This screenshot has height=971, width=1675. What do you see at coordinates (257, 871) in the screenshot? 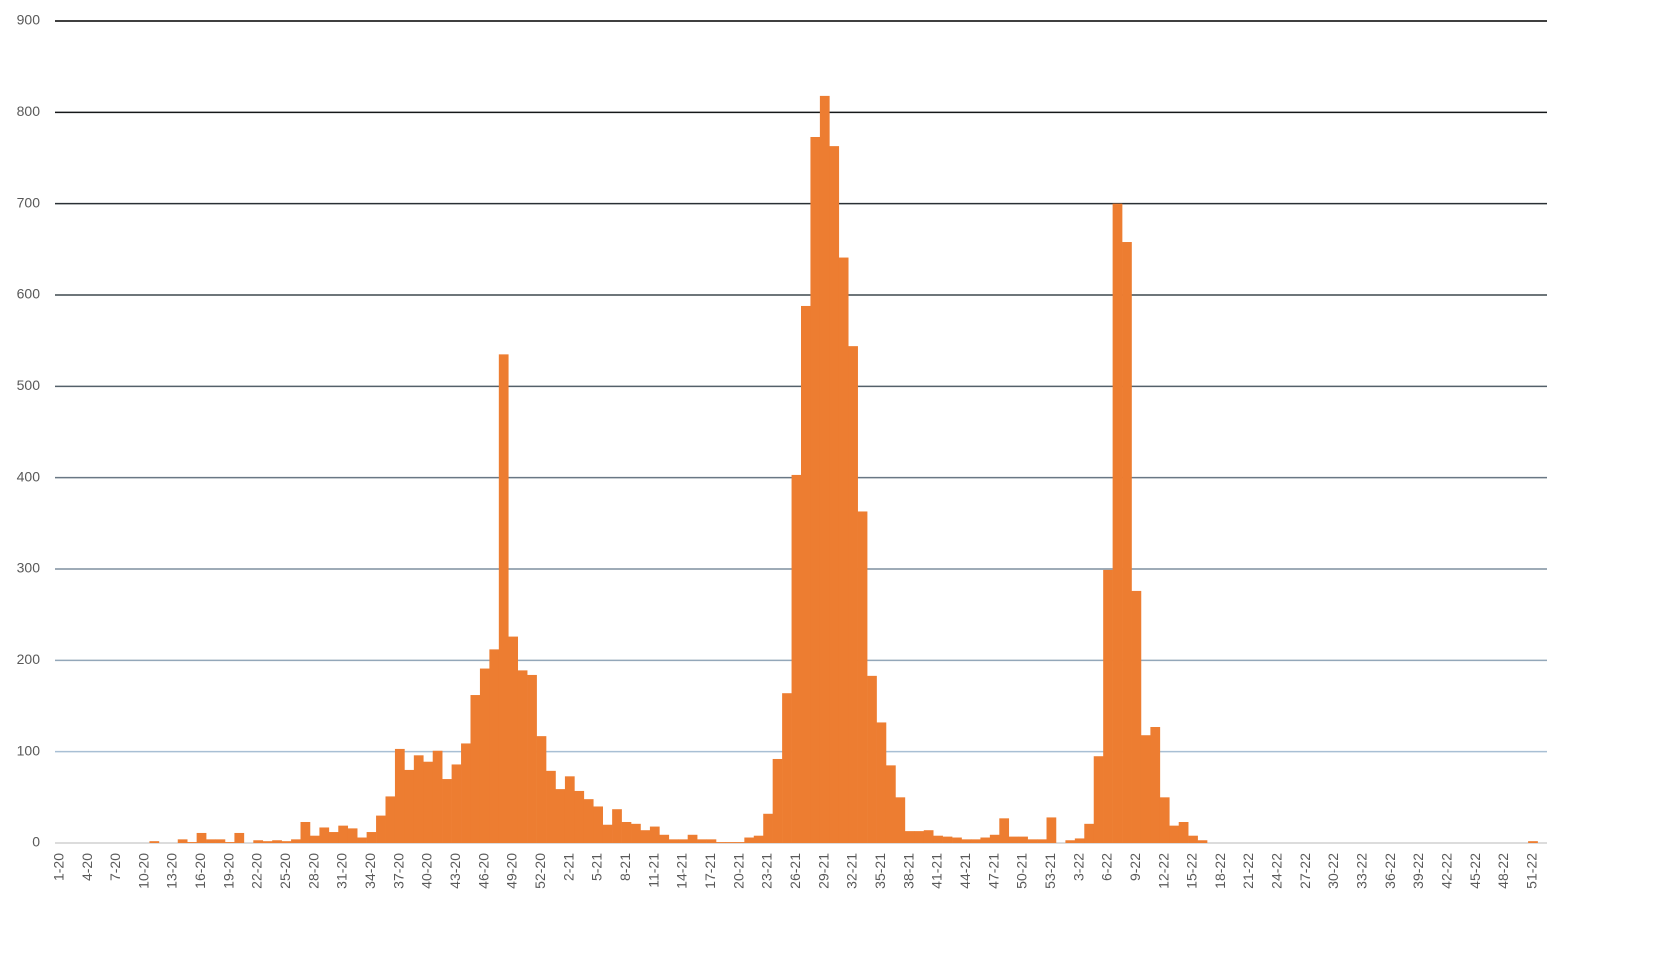
I see `x-tick-label: 22-20` at bounding box center [257, 871].